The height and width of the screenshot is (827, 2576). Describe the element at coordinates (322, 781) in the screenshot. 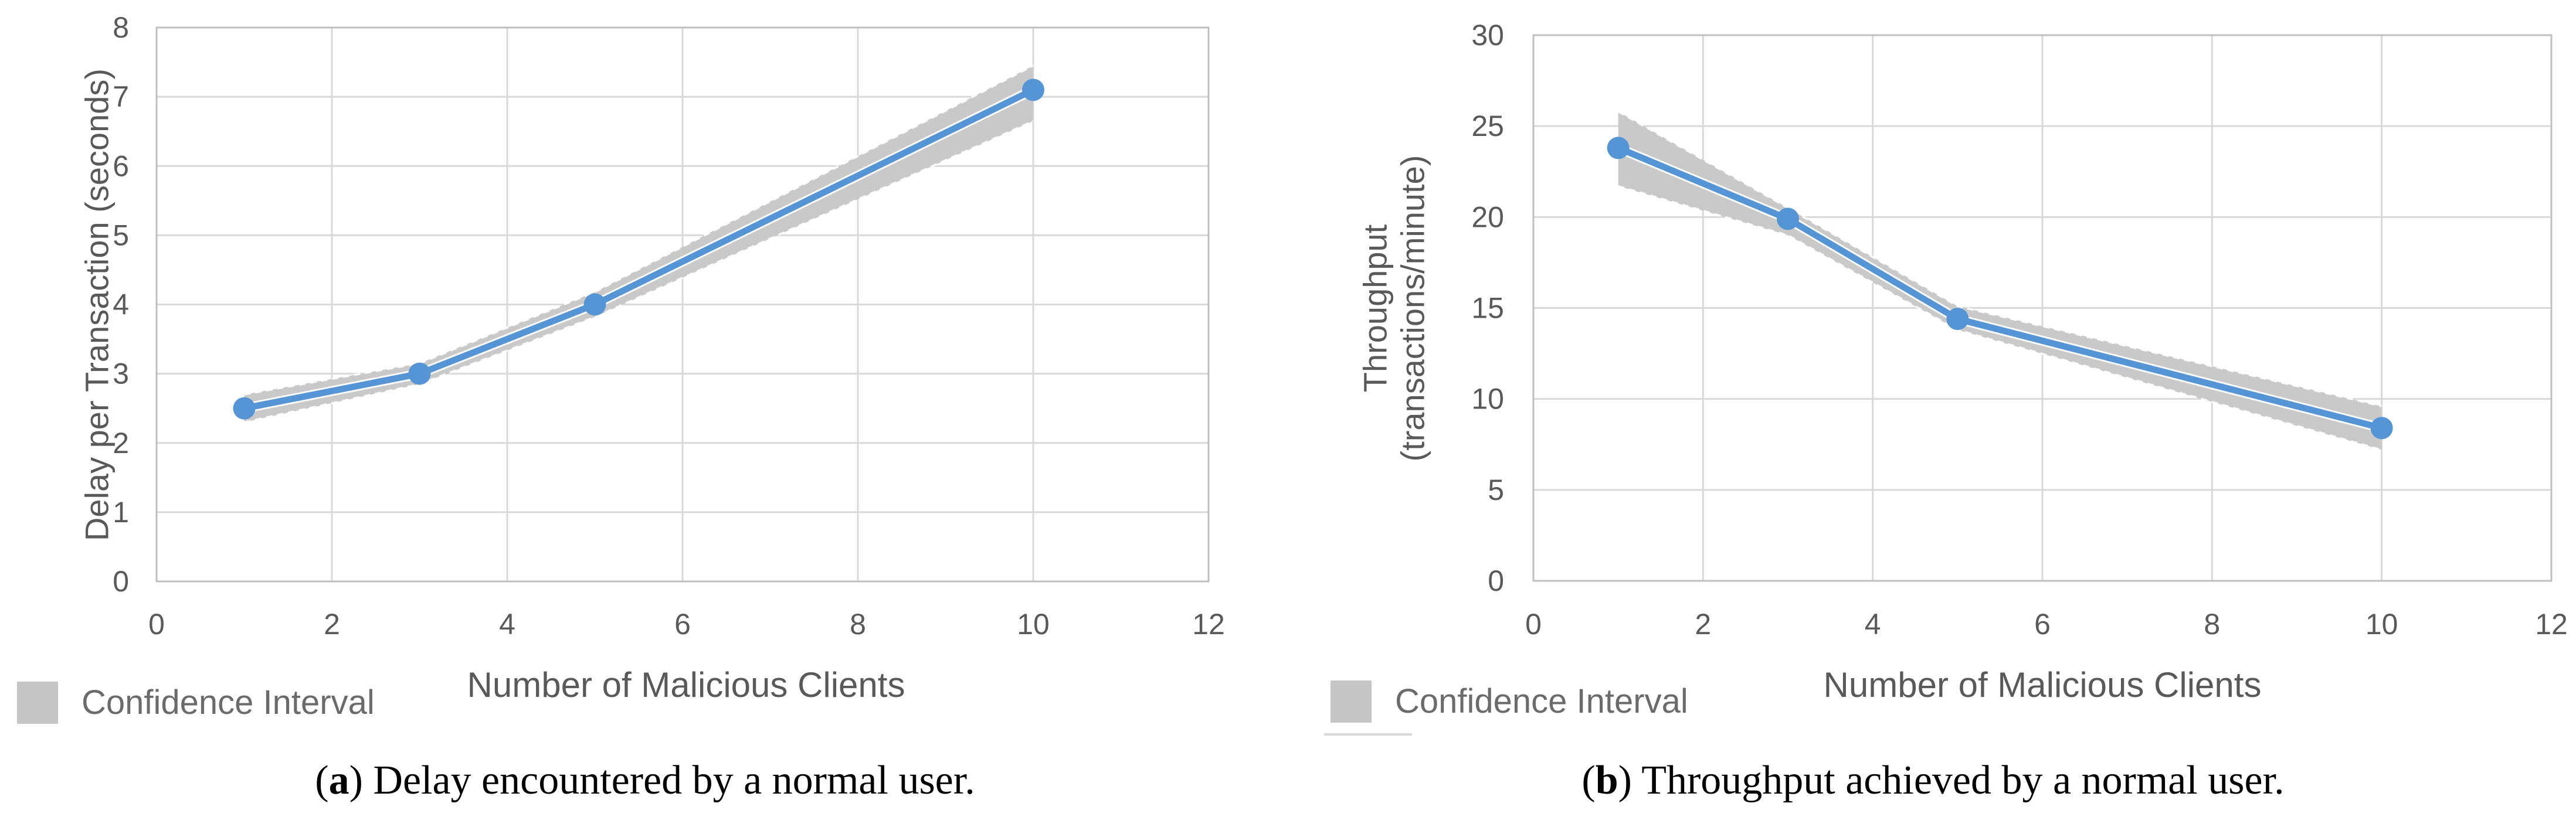

I see `caption-a-open-paren: (` at that location.